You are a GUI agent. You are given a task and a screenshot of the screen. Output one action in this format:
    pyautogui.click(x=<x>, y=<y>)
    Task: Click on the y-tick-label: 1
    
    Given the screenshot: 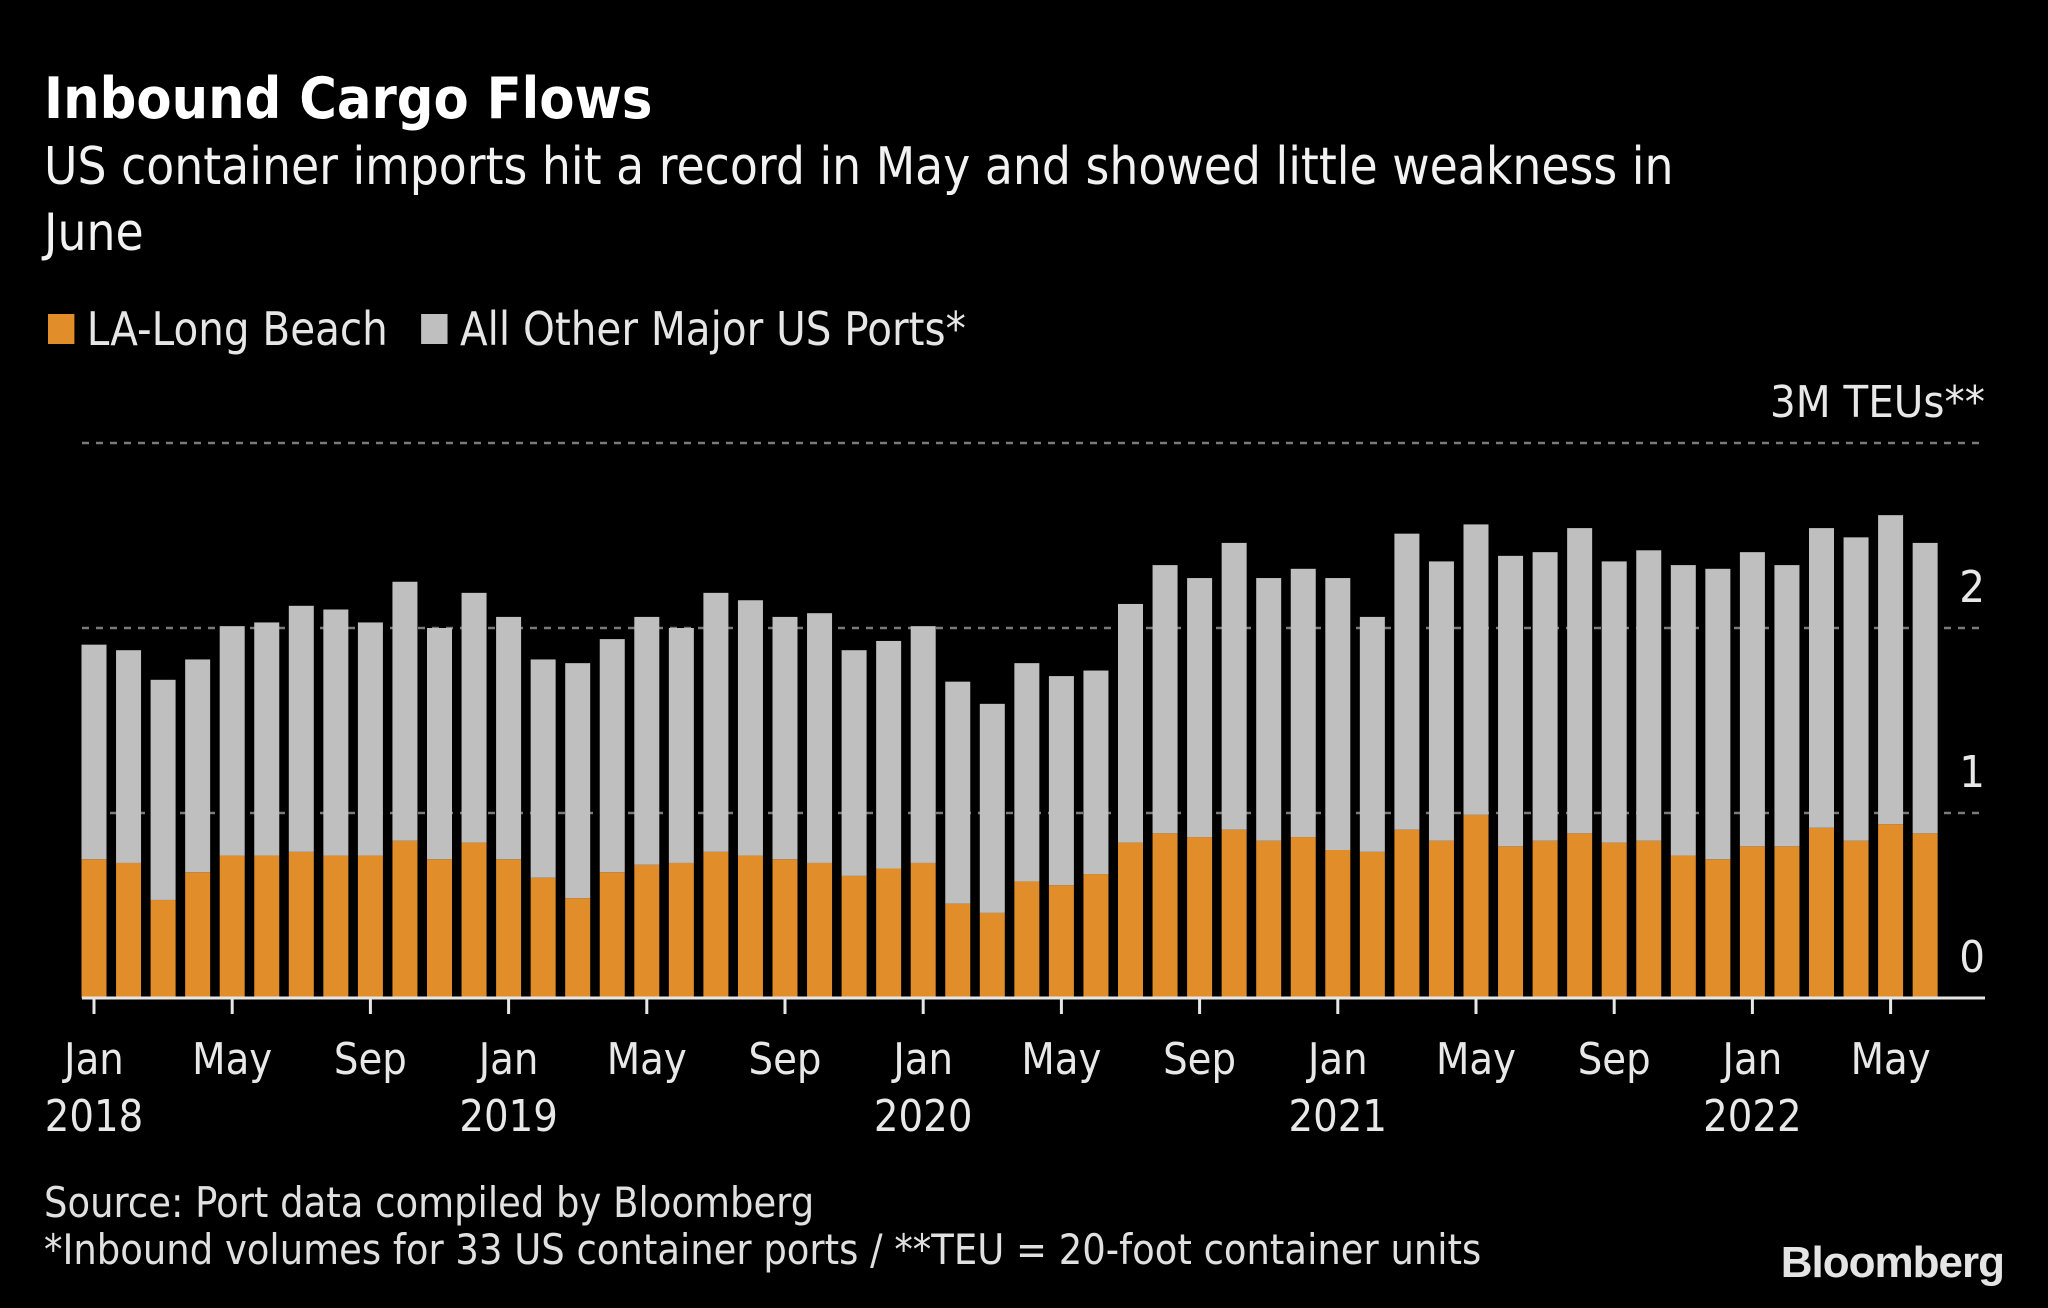 What is the action you would take?
    pyautogui.click(x=1972, y=771)
    